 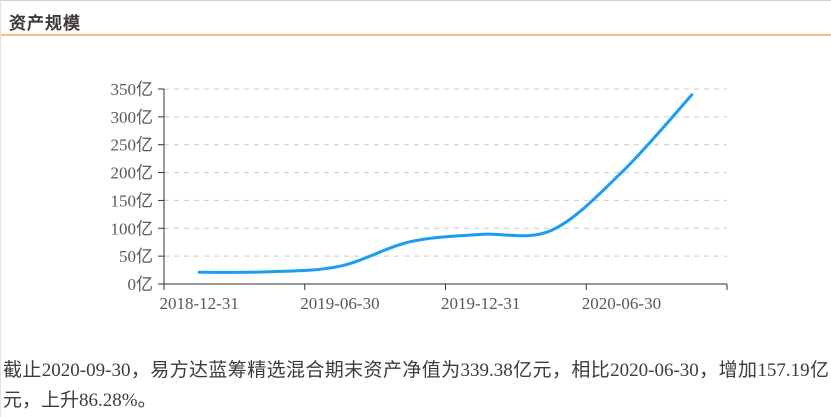 I want to click on y-axis-label: 0亿, so click(x=141, y=284).